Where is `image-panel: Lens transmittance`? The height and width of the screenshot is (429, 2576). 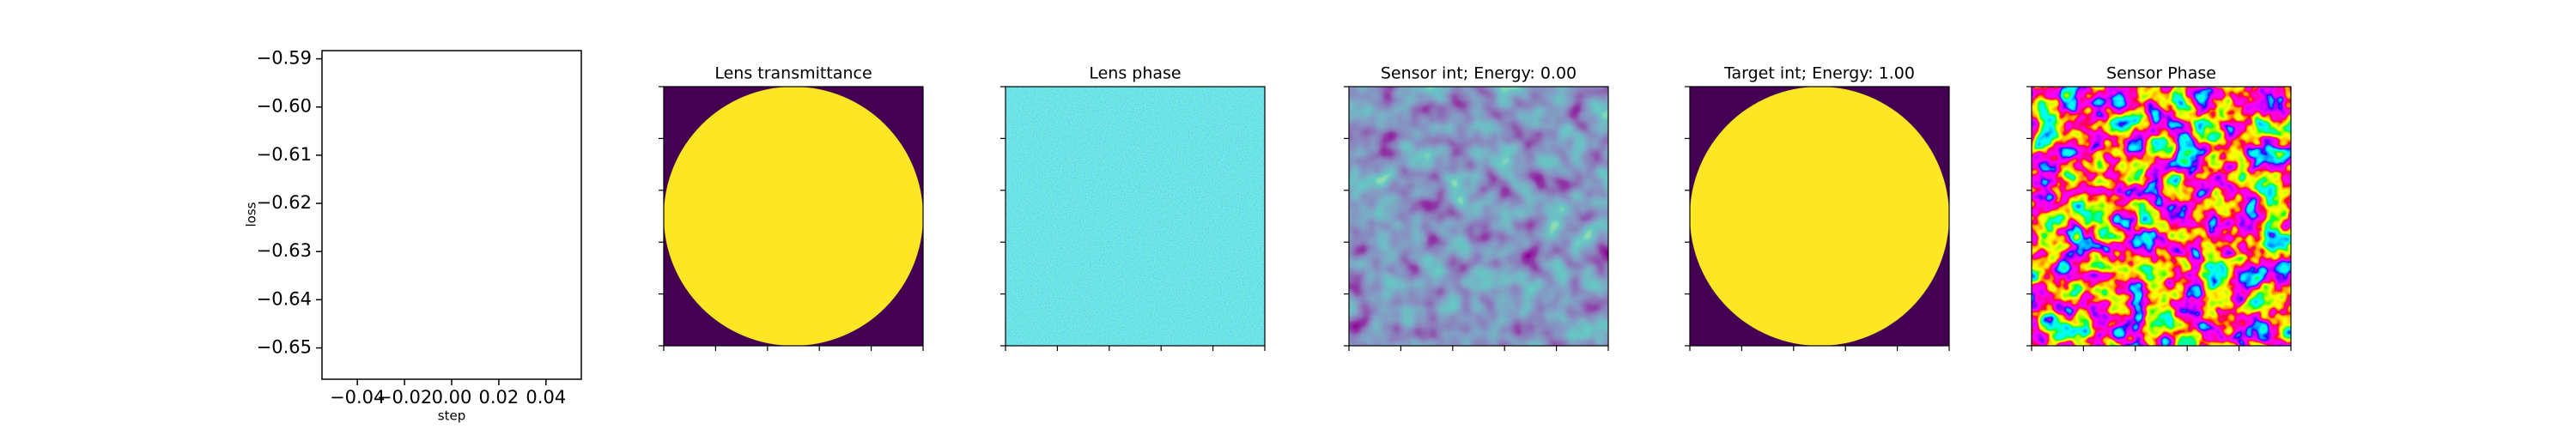
image-panel: Lens transmittance is located at coordinates (792, 207).